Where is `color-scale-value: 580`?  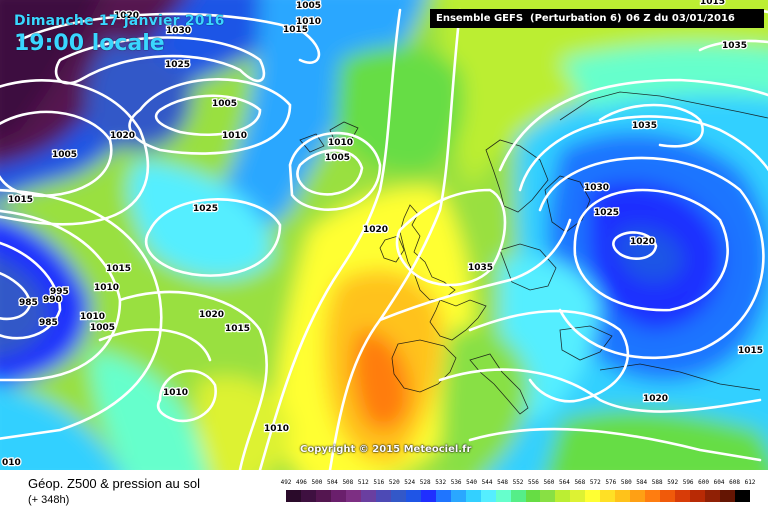 color-scale-value: 580 is located at coordinates (626, 482).